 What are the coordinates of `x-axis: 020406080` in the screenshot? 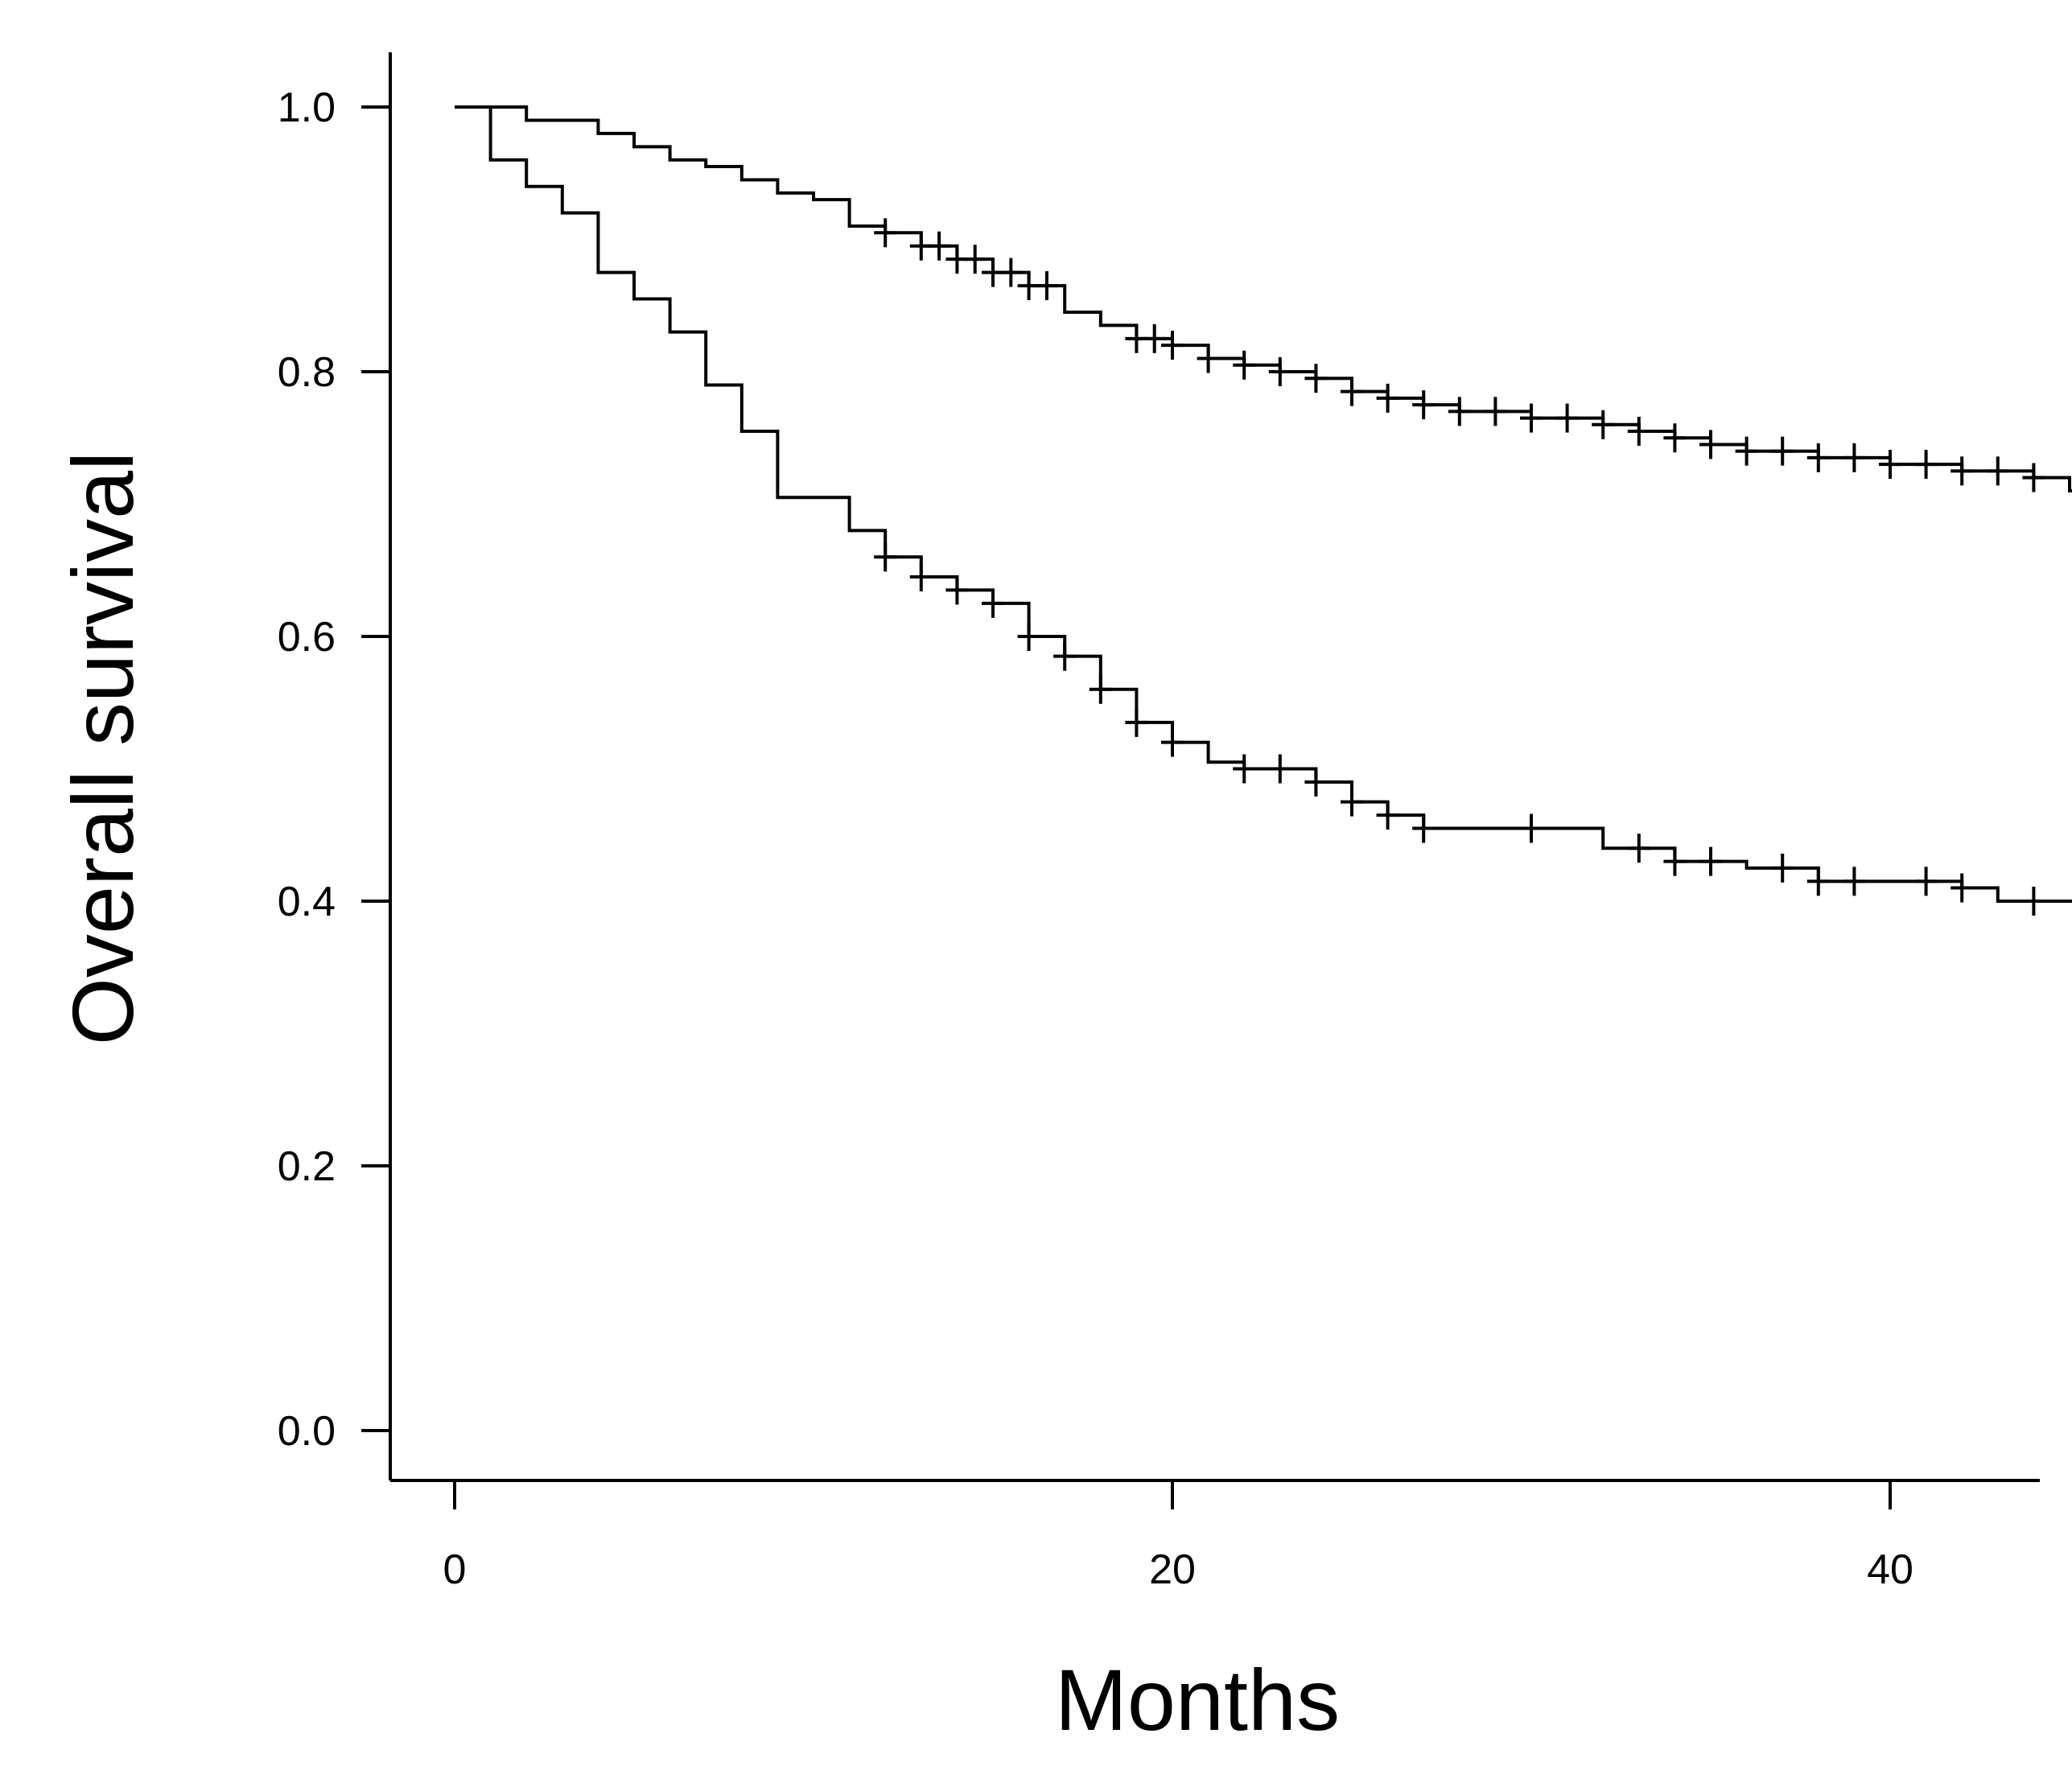 It's located at (1215, 1536).